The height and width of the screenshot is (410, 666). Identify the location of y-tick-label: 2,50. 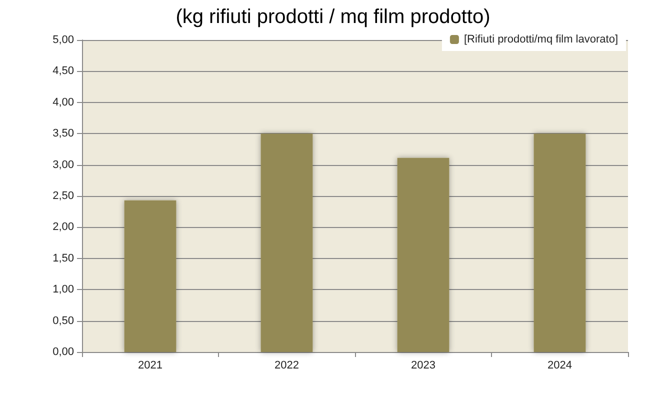
(63, 196).